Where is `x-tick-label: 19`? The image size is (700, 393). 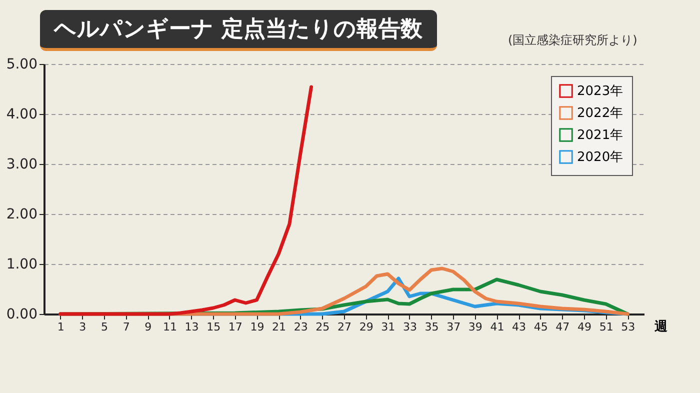
x-tick-label: 19 is located at coordinates (257, 327).